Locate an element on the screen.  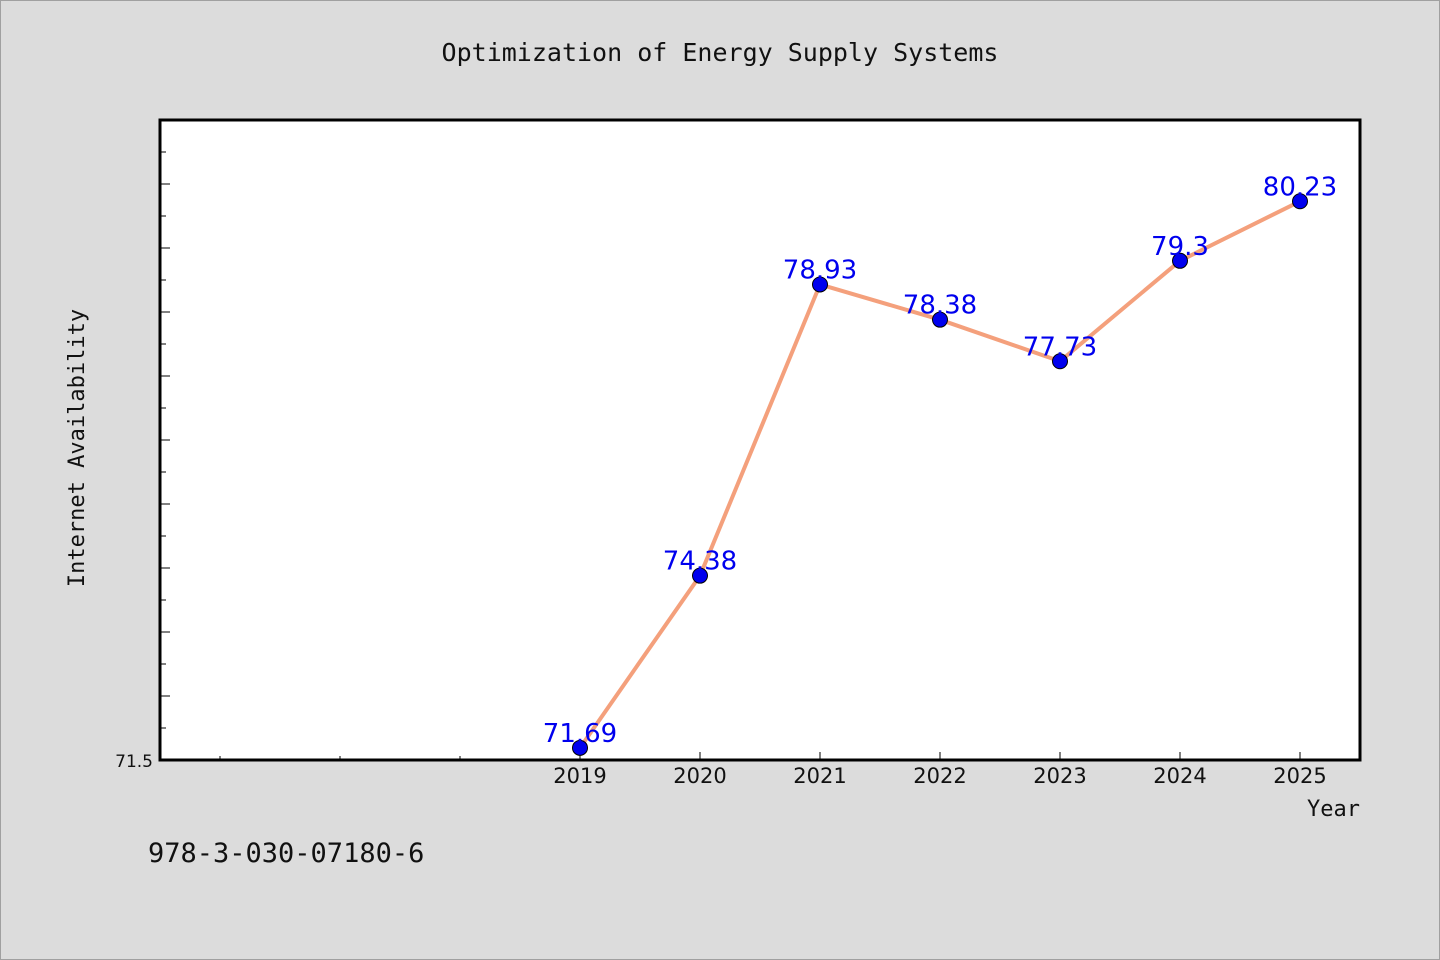
data-label: 79.3 is located at coordinates (1180, 247).